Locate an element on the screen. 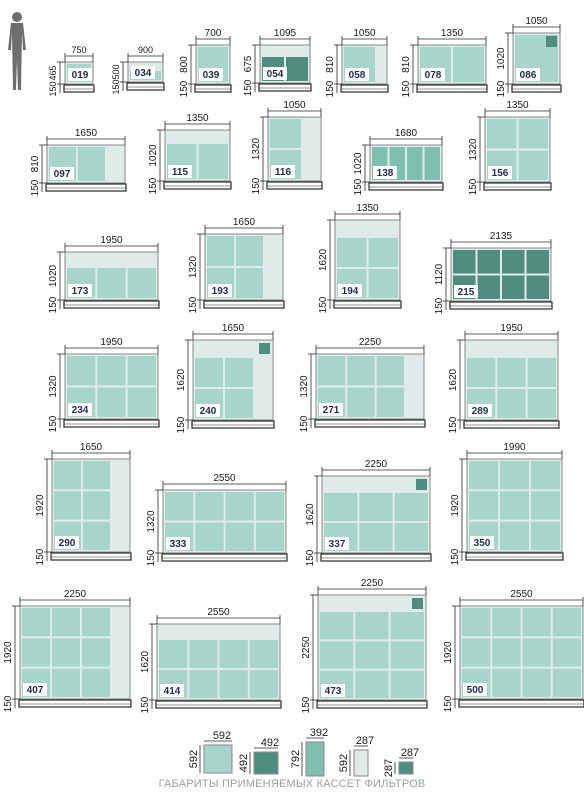  unit-337: 2250 1620 150 337 is located at coordinates (368, 512).